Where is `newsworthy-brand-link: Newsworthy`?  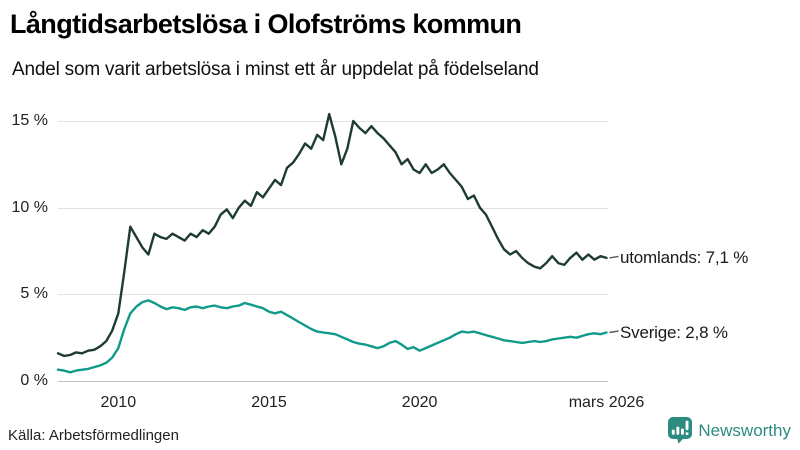 newsworthy-brand-link: Newsworthy is located at coordinates (729, 430).